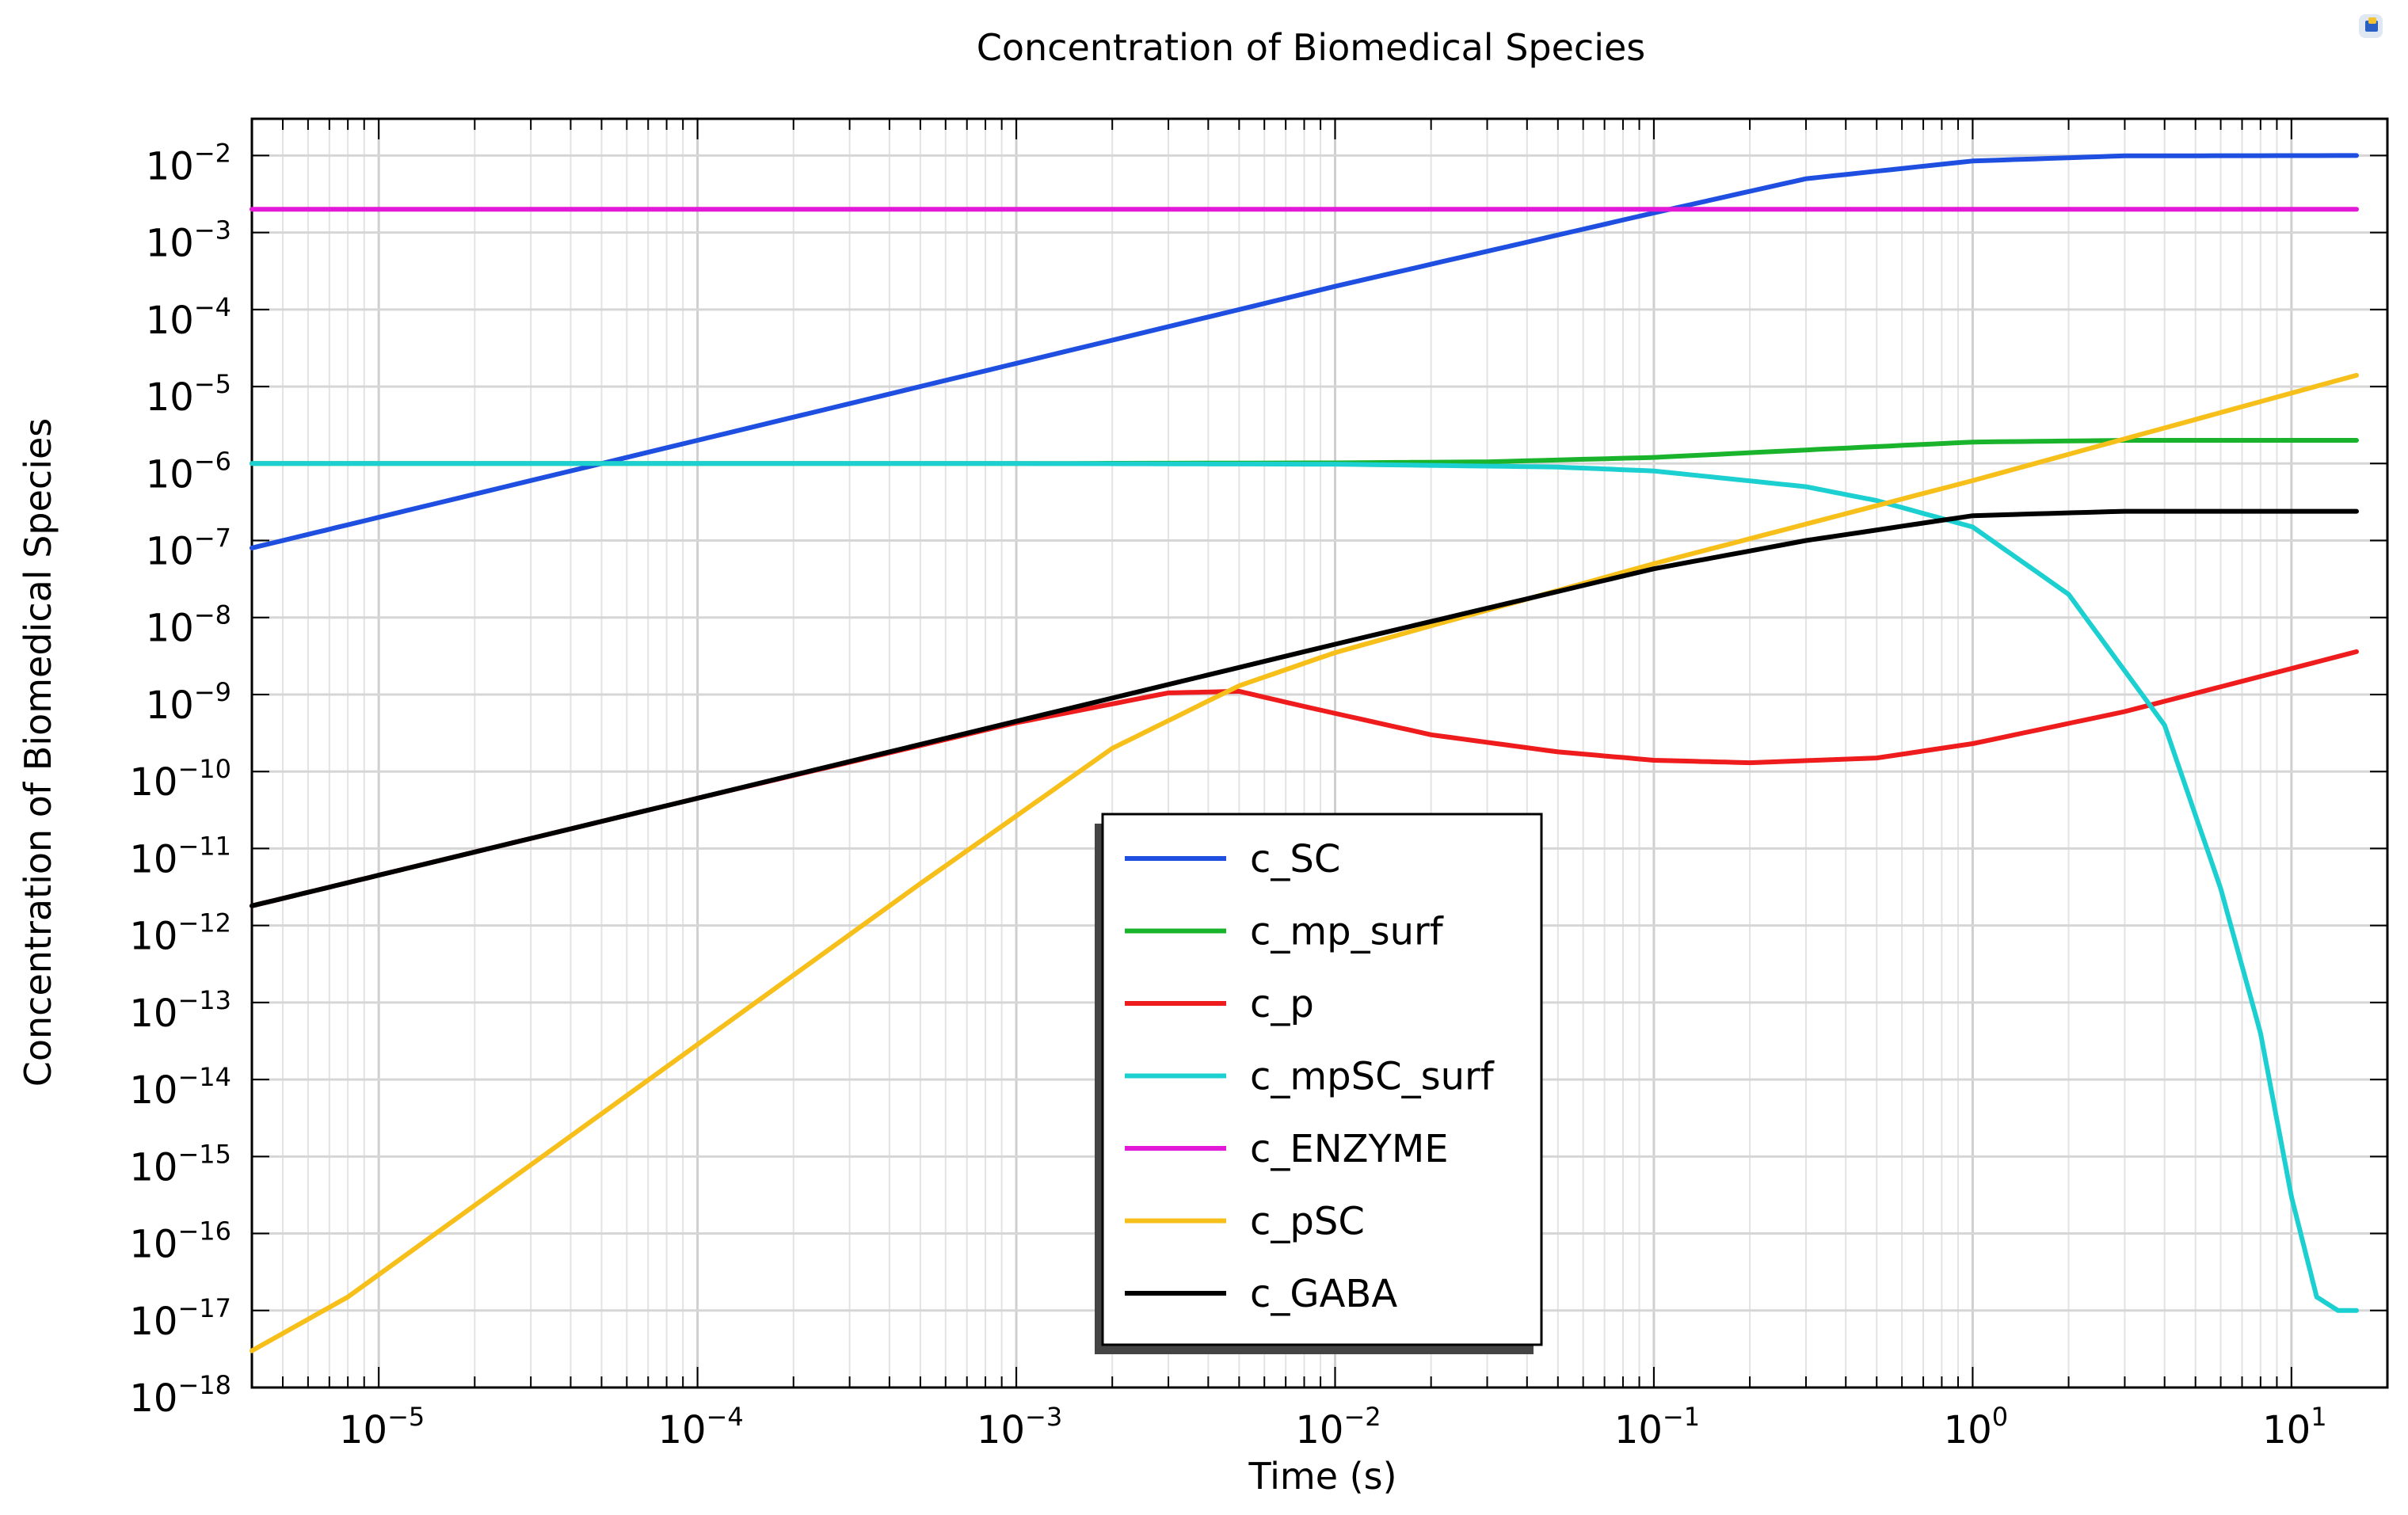 Image resolution: width=2408 pixels, height=1515 pixels. Describe the element at coordinates (700, 1427) in the screenshot. I see `x-tick-label: 10⁻⁴` at that location.